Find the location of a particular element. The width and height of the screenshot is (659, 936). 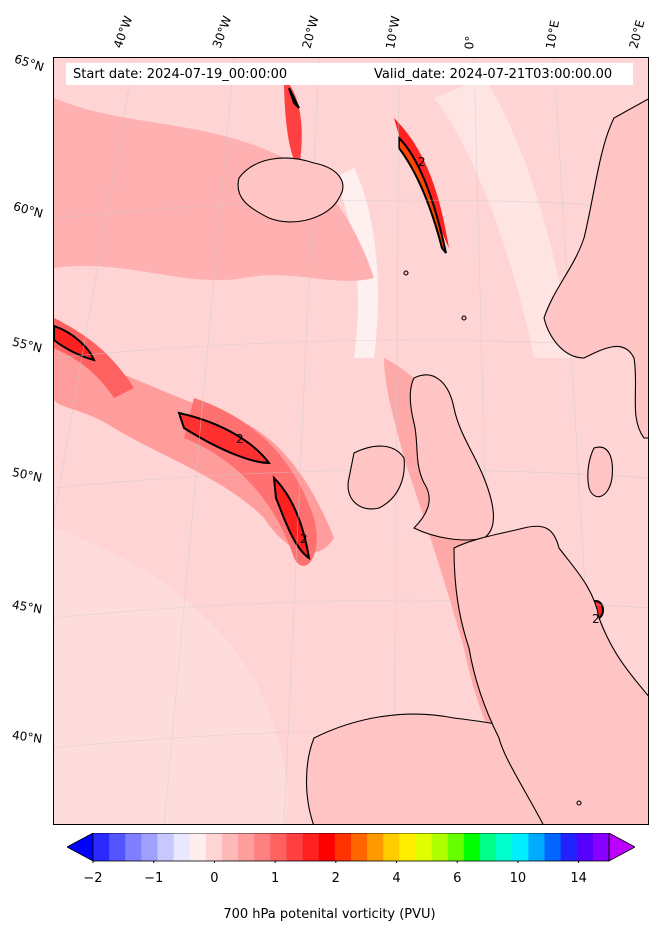

colorbar-tick-label: 2 is located at coordinates (335, 878).